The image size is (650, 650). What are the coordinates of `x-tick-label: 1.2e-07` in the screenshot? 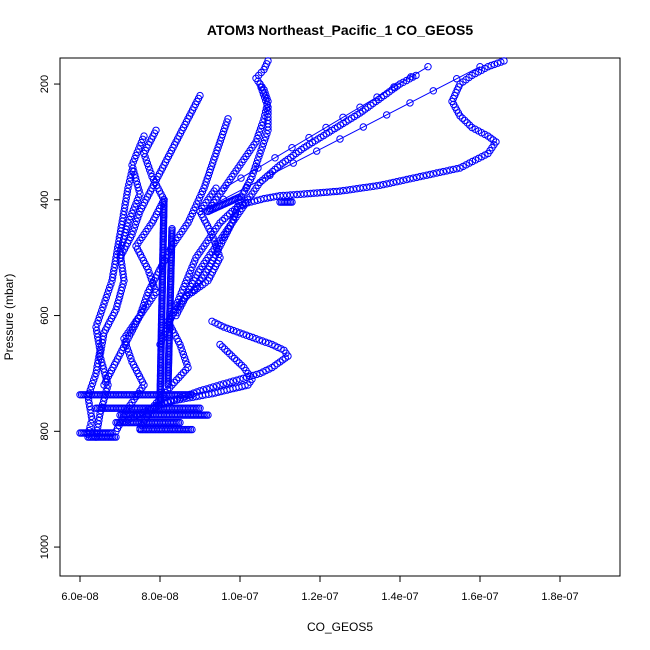 It's located at (319, 597).